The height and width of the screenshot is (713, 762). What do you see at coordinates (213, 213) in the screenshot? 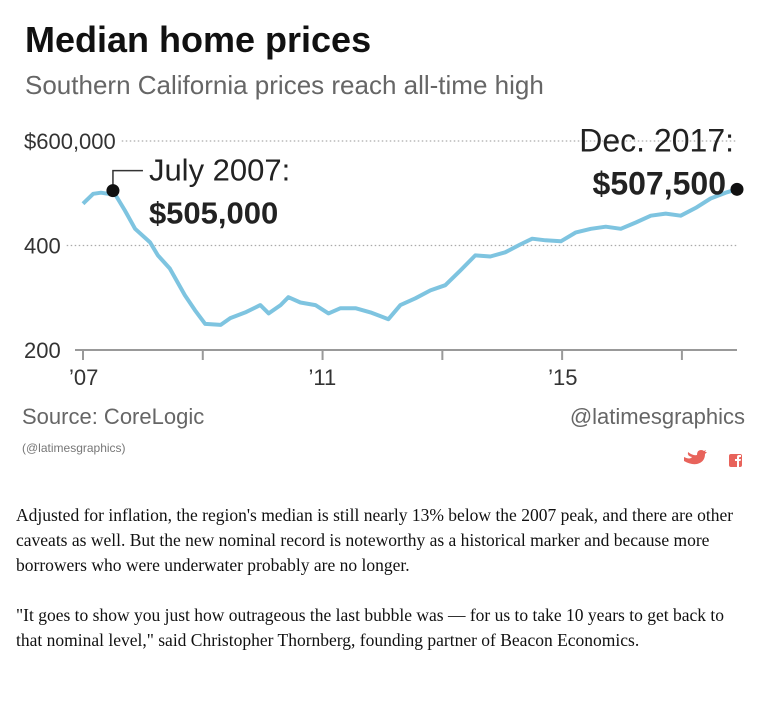
I see `annotation-value: $505,000` at bounding box center [213, 213].